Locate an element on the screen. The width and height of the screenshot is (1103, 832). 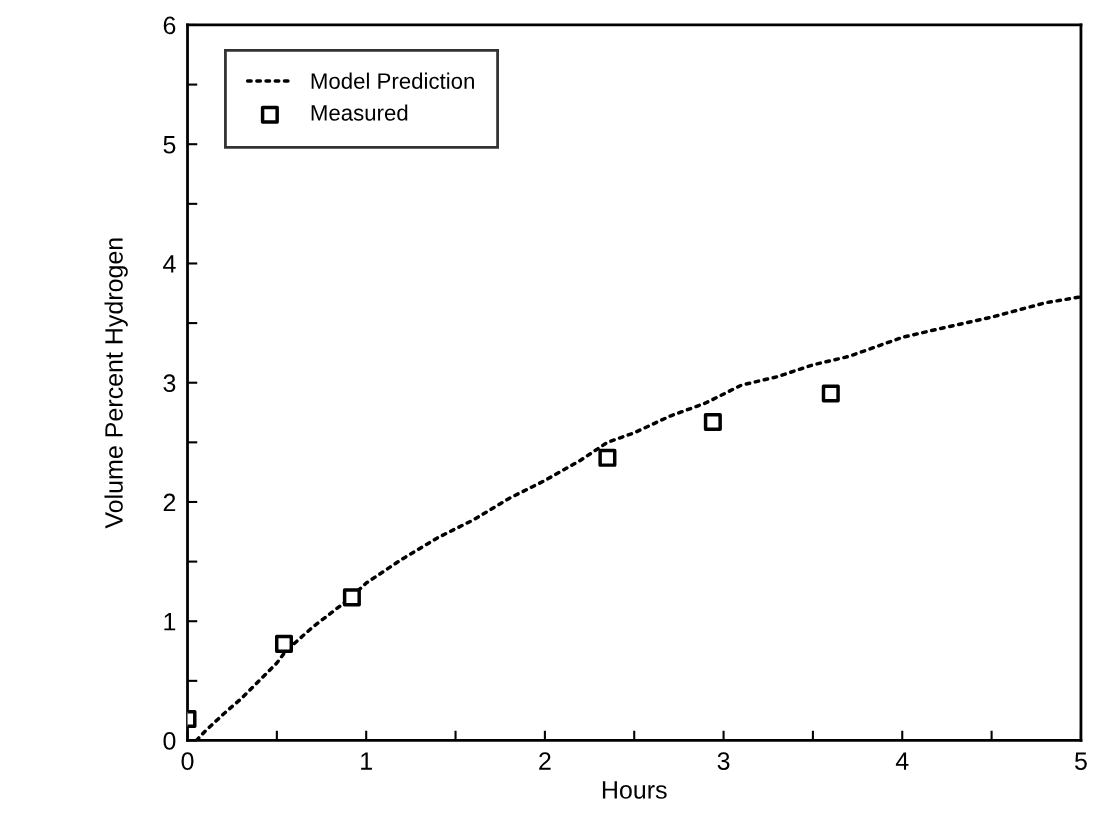
y-tick-label: 5 is located at coordinates (169, 145).